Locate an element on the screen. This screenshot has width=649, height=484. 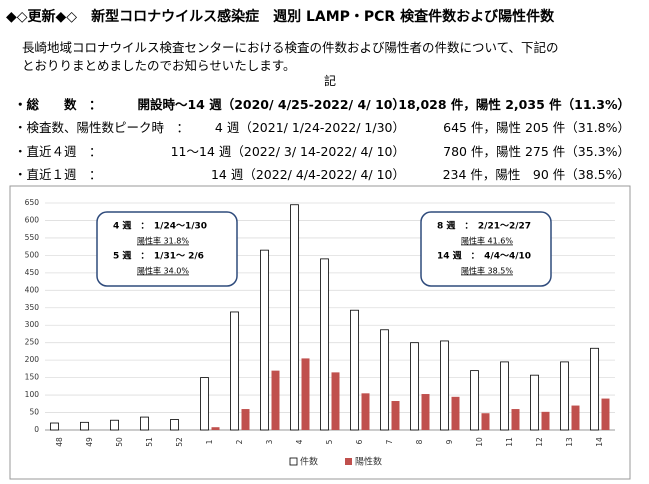
x-tick-label: 49 is located at coordinates (89, 442).